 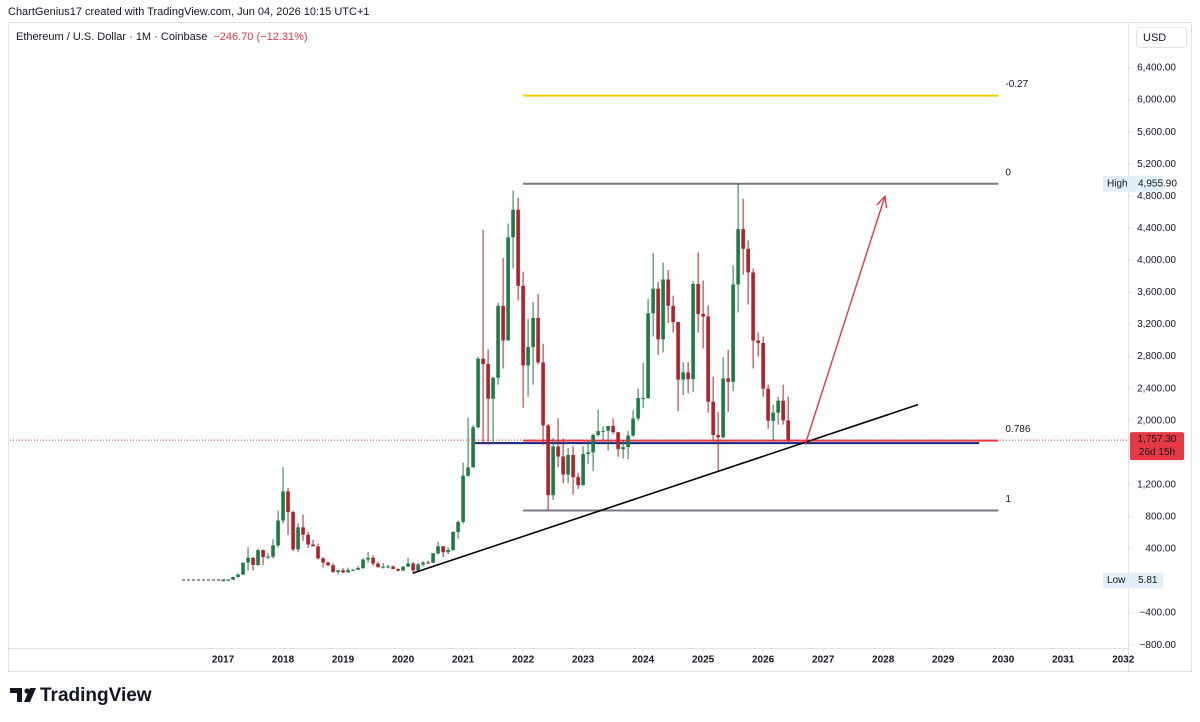 I want to click on y-tick-label: 800.00, so click(x=1160, y=517).